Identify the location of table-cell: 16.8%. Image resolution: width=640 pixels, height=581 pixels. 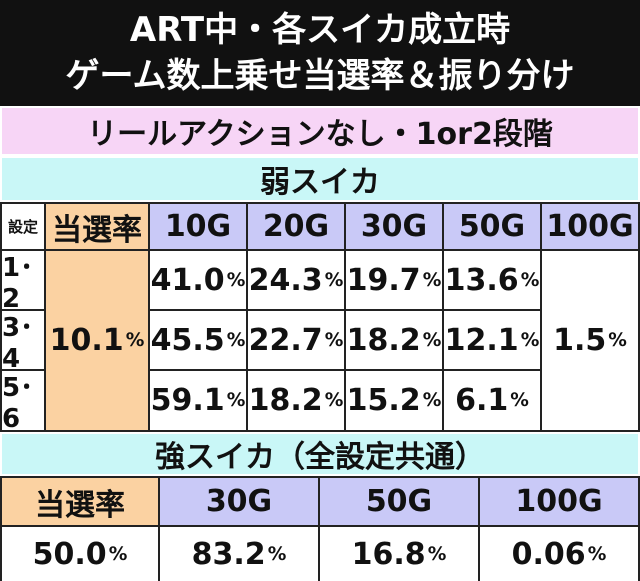
(399, 554).